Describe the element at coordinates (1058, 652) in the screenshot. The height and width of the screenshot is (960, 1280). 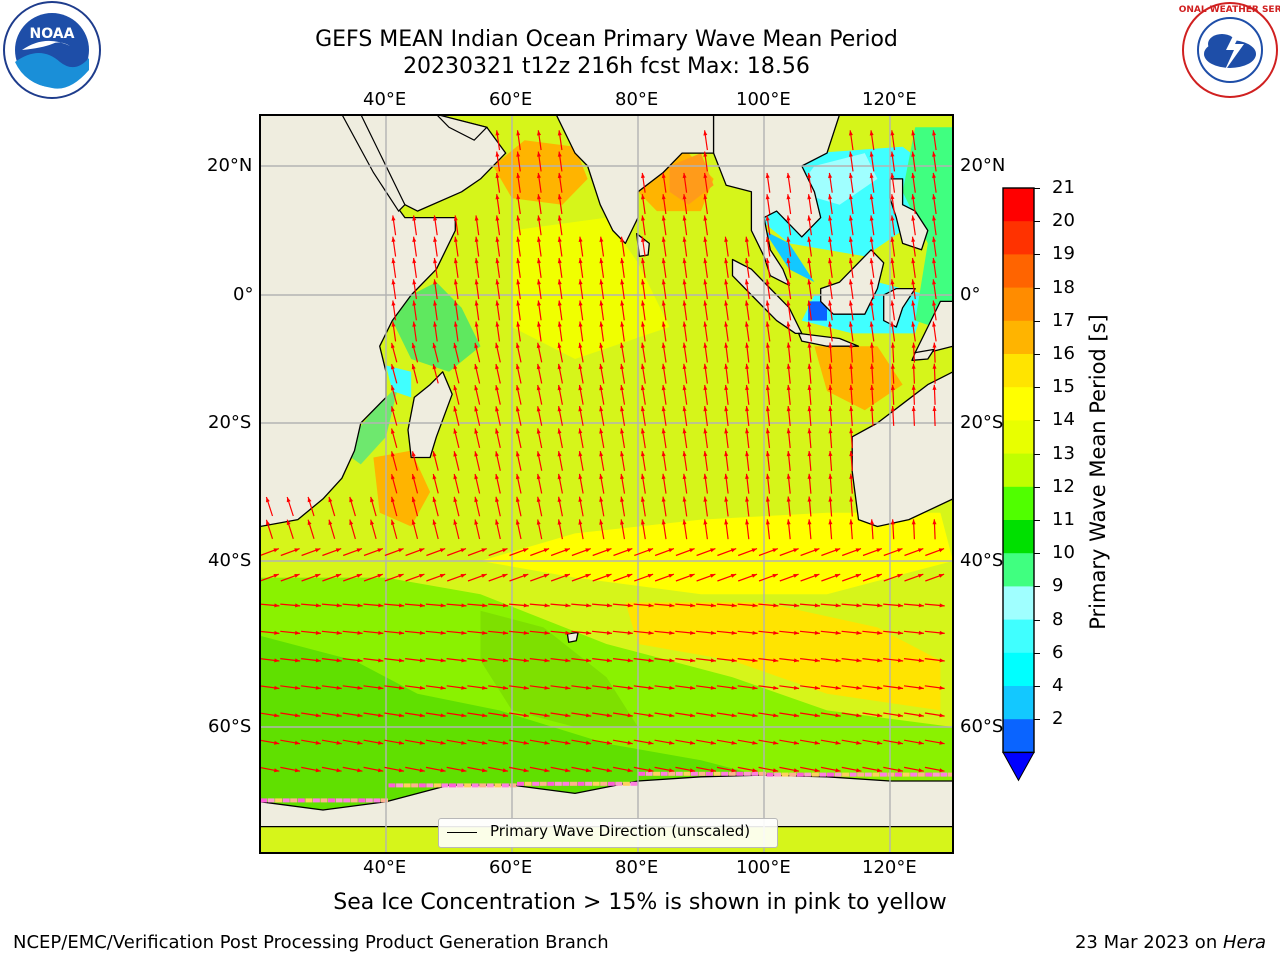
I see `colorbar-tick-label: 6` at that location.